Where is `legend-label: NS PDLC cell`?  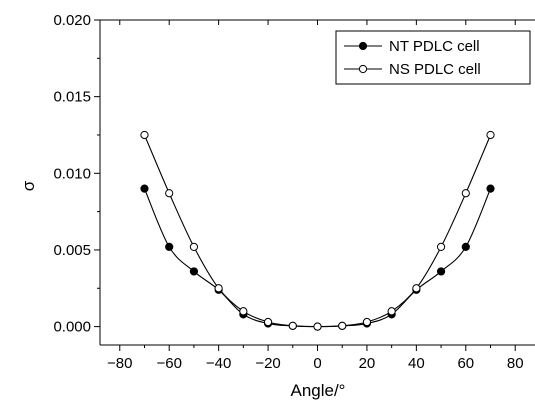
legend-label: NS PDLC cell is located at coordinates (435, 69).